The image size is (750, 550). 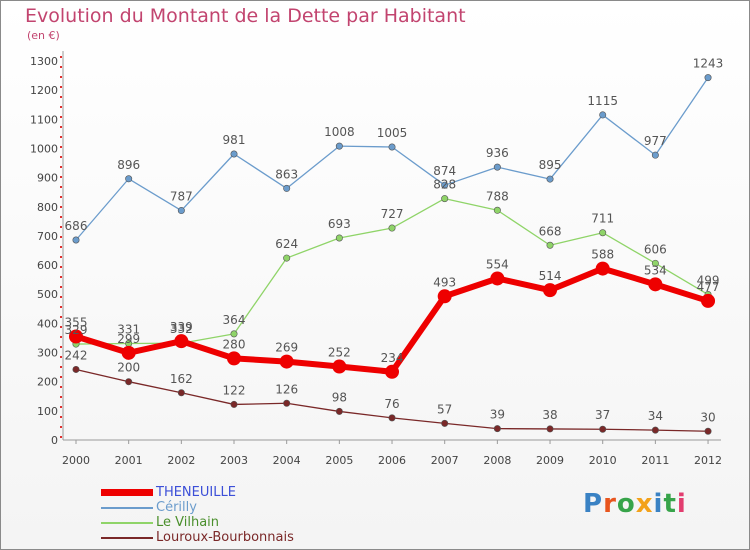 I want to click on data-label: 1115, so click(x=602, y=101).